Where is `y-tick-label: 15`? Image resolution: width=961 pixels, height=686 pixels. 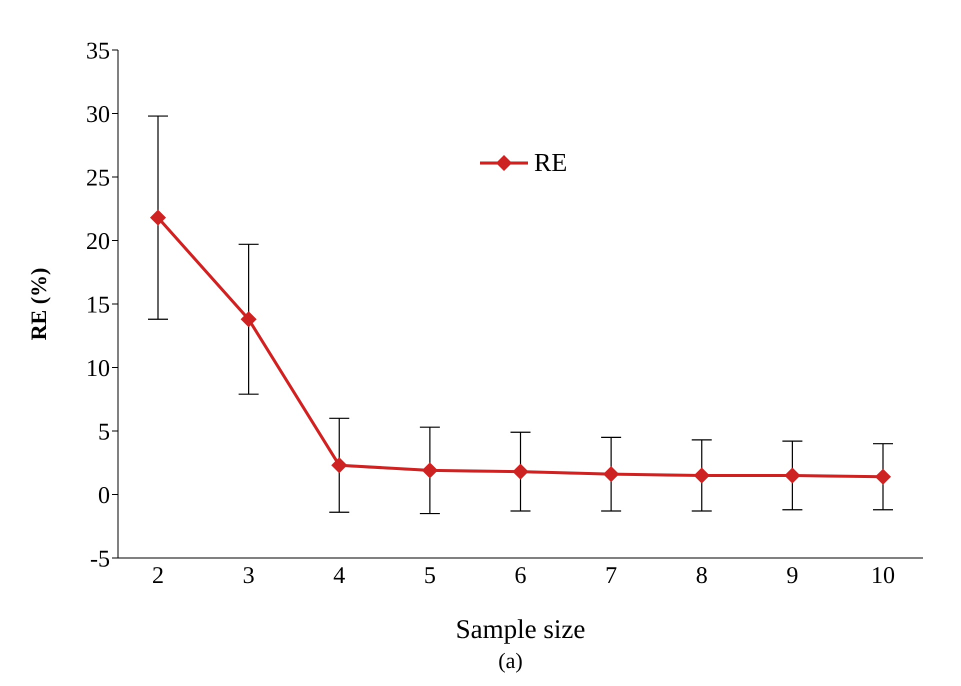 y-tick-label: 15 is located at coordinates (98, 305).